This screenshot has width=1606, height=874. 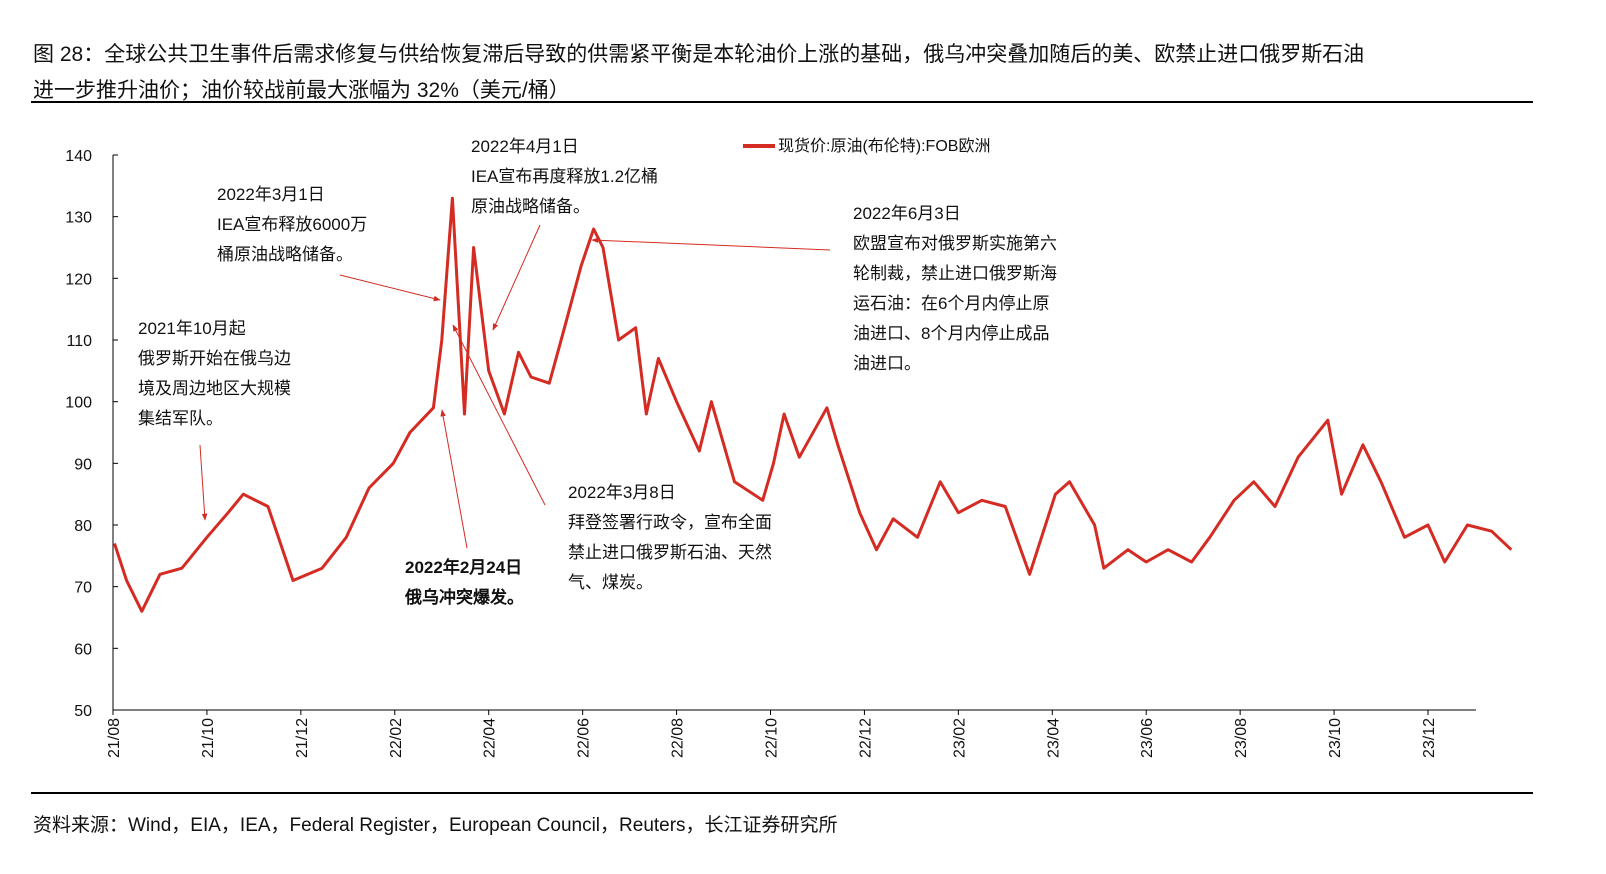 I want to click on x-tick-label: 23/08, so click(x=1241, y=738).